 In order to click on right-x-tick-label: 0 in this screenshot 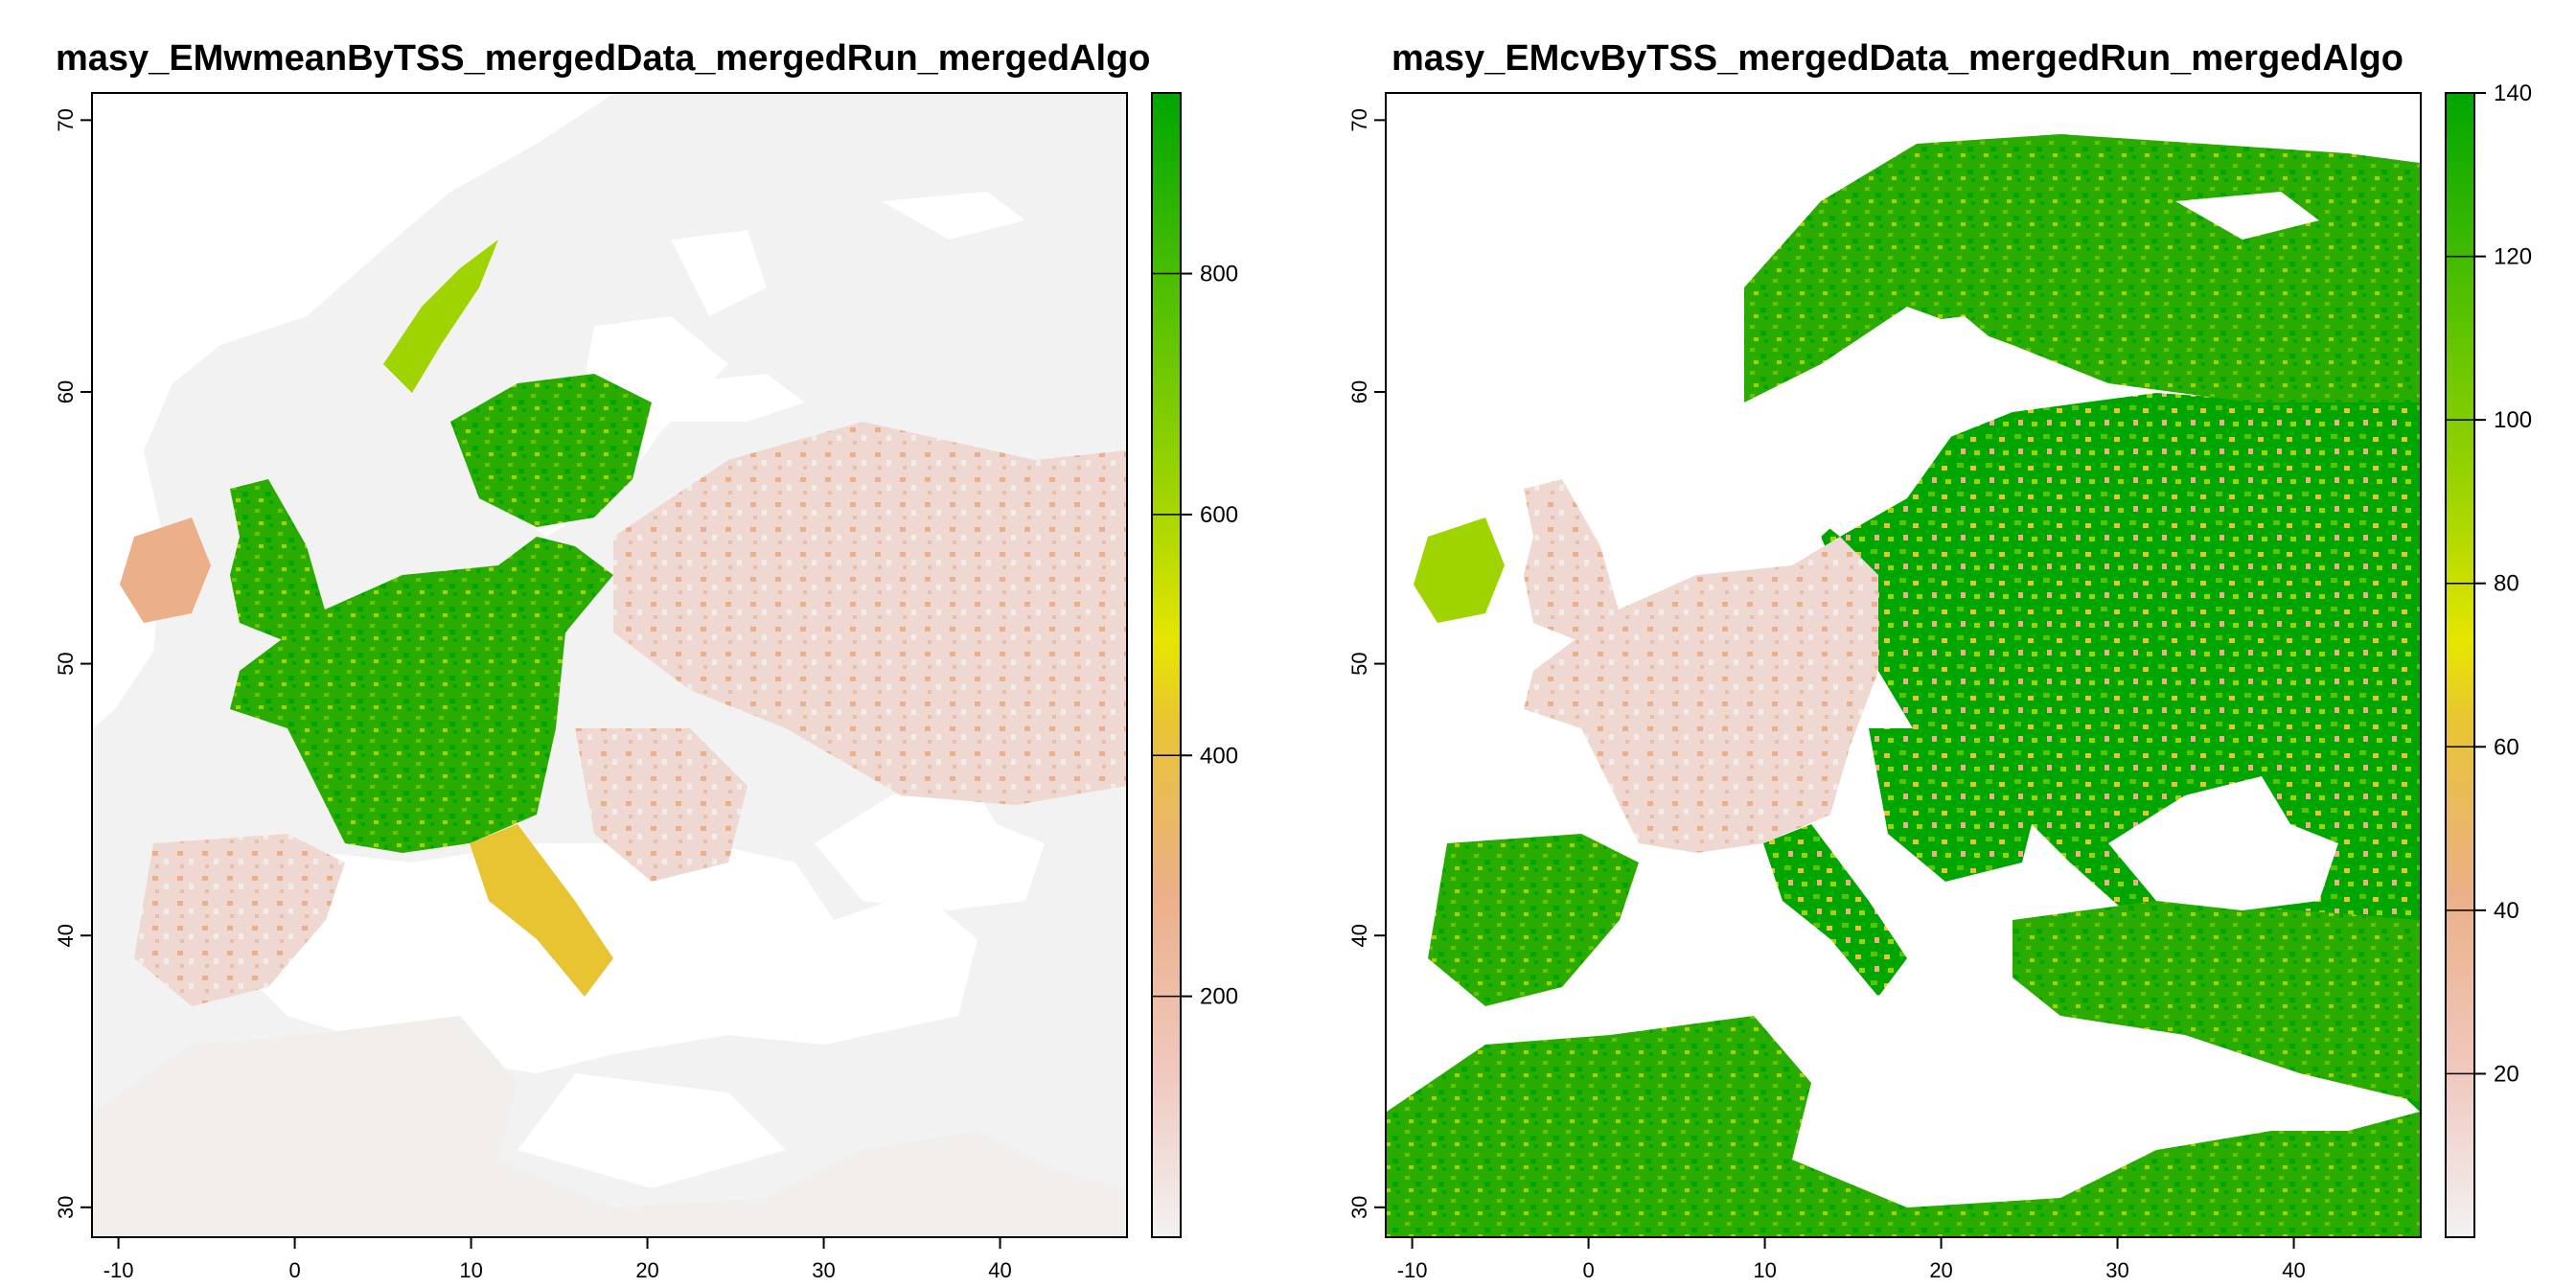, I will do `click(1588, 1270)`.